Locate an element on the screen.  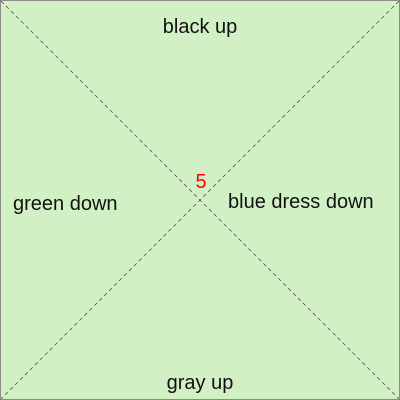
zone-left-label: green down is located at coordinates (65, 204).